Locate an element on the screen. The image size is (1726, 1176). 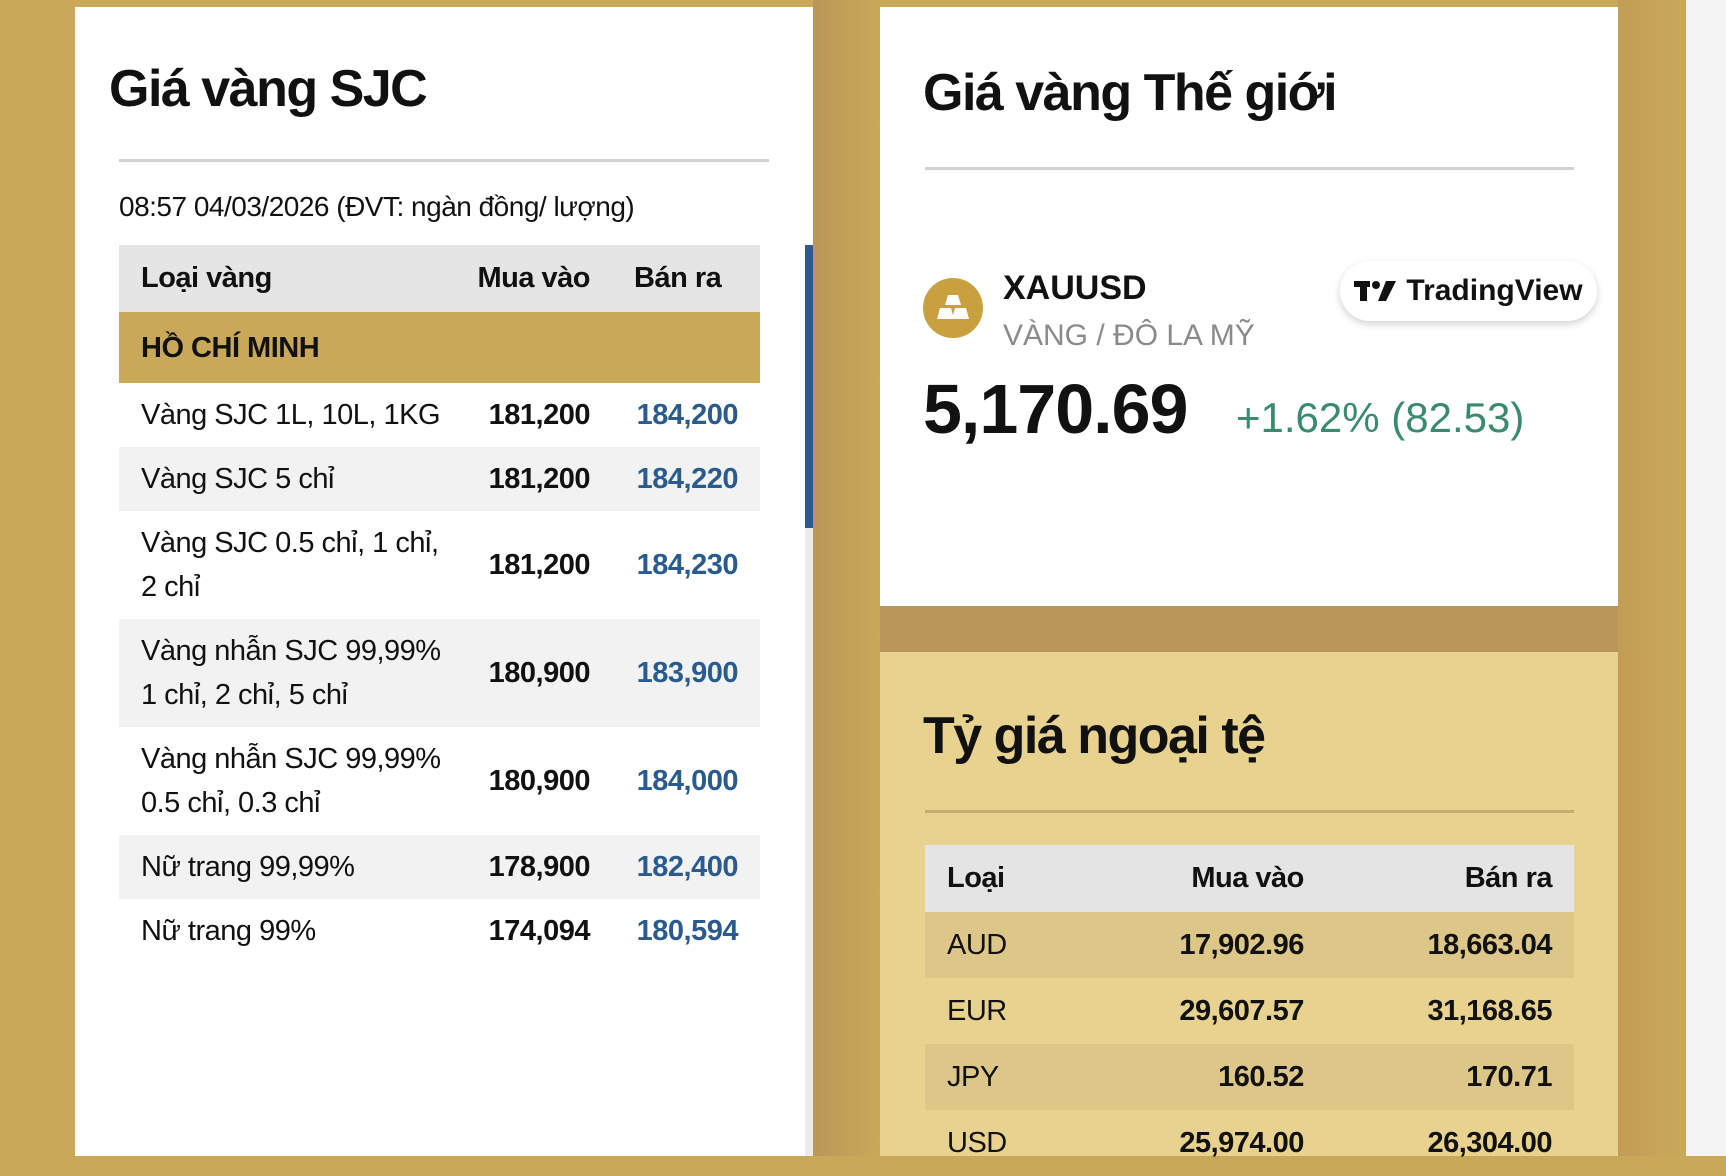
cell-type: USD is located at coordinates (977, 1142).